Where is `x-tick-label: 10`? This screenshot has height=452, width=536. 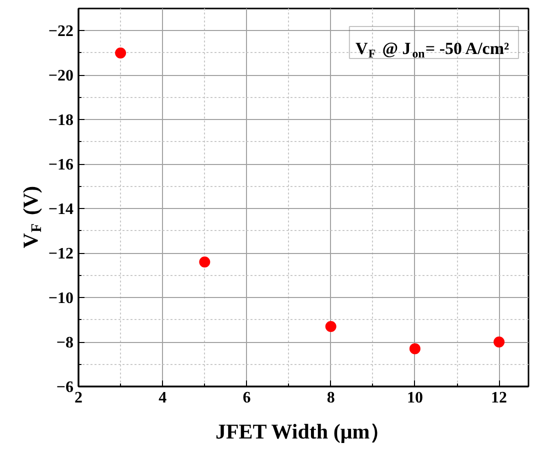 x-tick-label: 10 is located at coordinates (414, 398).